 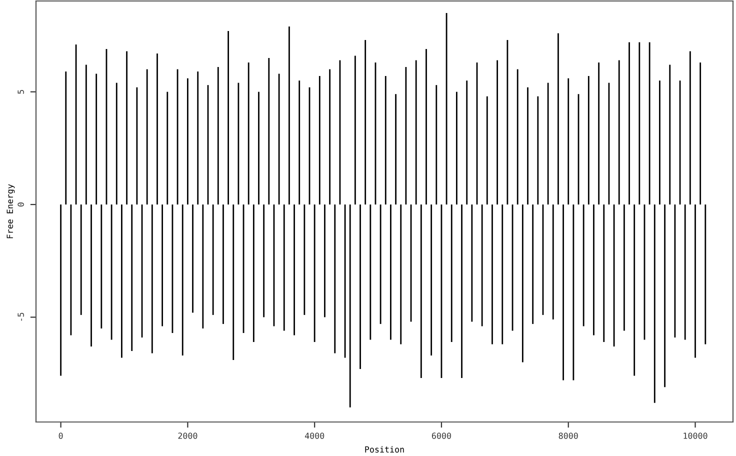 I want to click on x-axis-title: Position, so click(x=384, y=449).